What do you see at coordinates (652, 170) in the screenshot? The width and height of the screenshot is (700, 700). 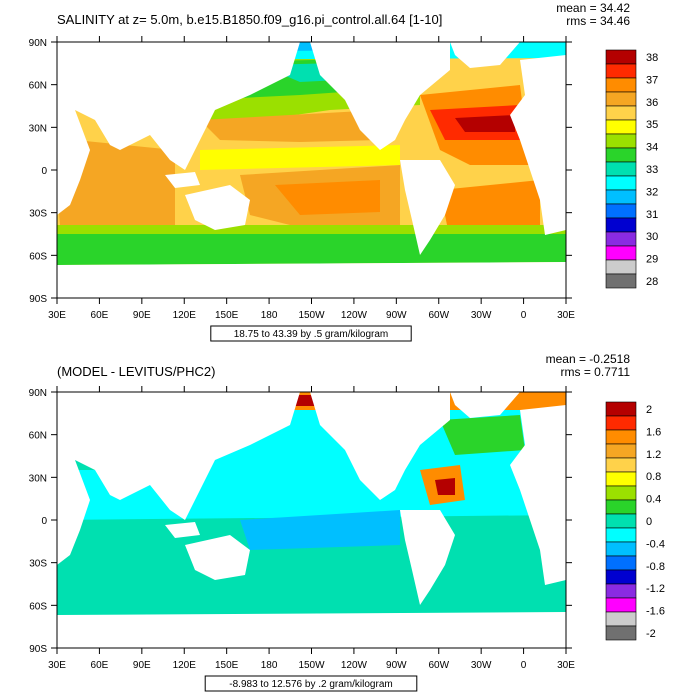 I see `colorbar-label: 33` at bounding box center [652, 170].